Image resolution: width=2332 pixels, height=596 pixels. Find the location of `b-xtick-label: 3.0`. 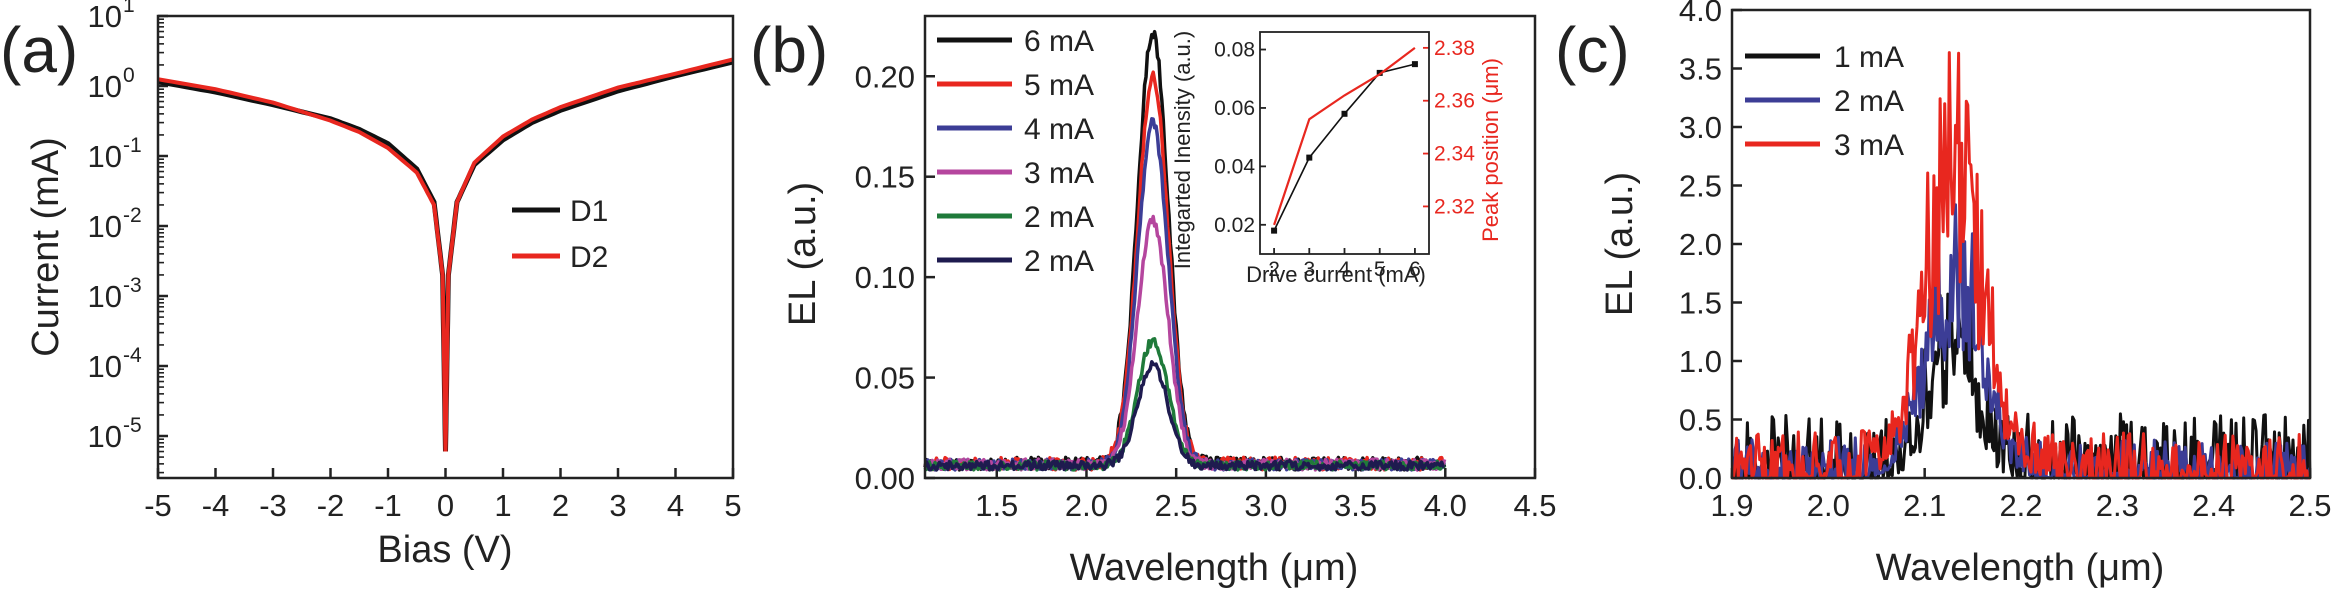

b-xtick-label: 3.0 is located at coordinates (1265, 505).